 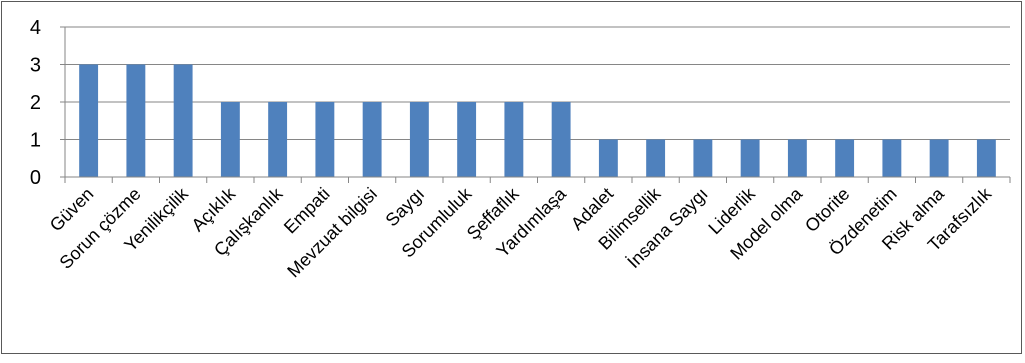 What do you see at coordinates (35, 141) in the screenshot?
I see `y-tick-label: 1` at bounding box center [35, 141].